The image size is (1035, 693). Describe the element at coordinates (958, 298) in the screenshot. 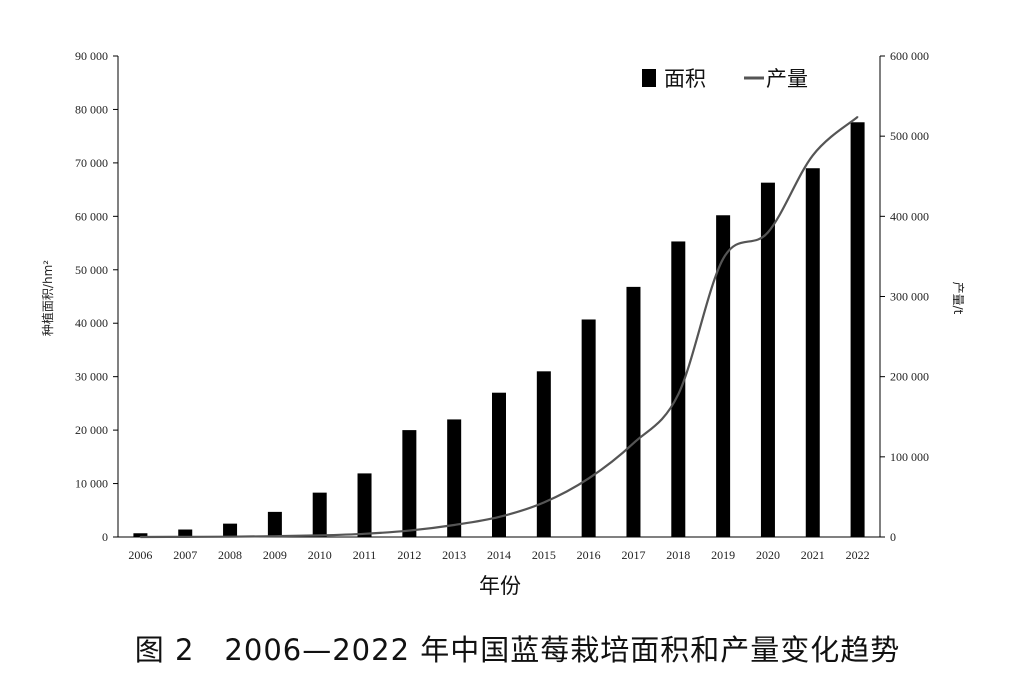

I see `y2-axis-title: 产量/t` at that location.